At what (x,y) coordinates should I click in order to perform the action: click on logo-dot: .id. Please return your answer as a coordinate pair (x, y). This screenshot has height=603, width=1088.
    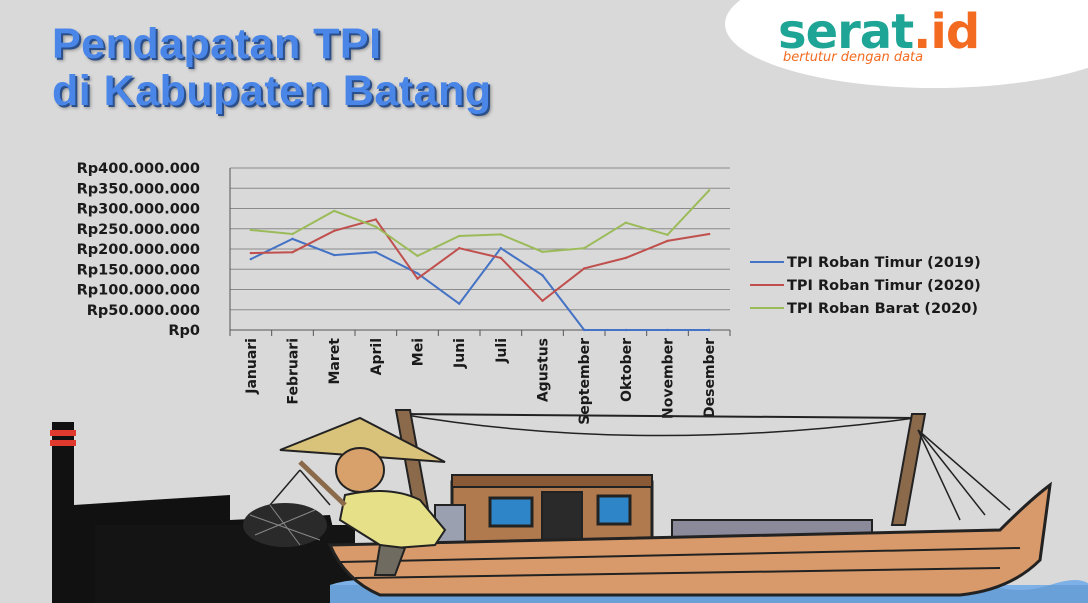
    Looking at the image, I should click on (946, 32).